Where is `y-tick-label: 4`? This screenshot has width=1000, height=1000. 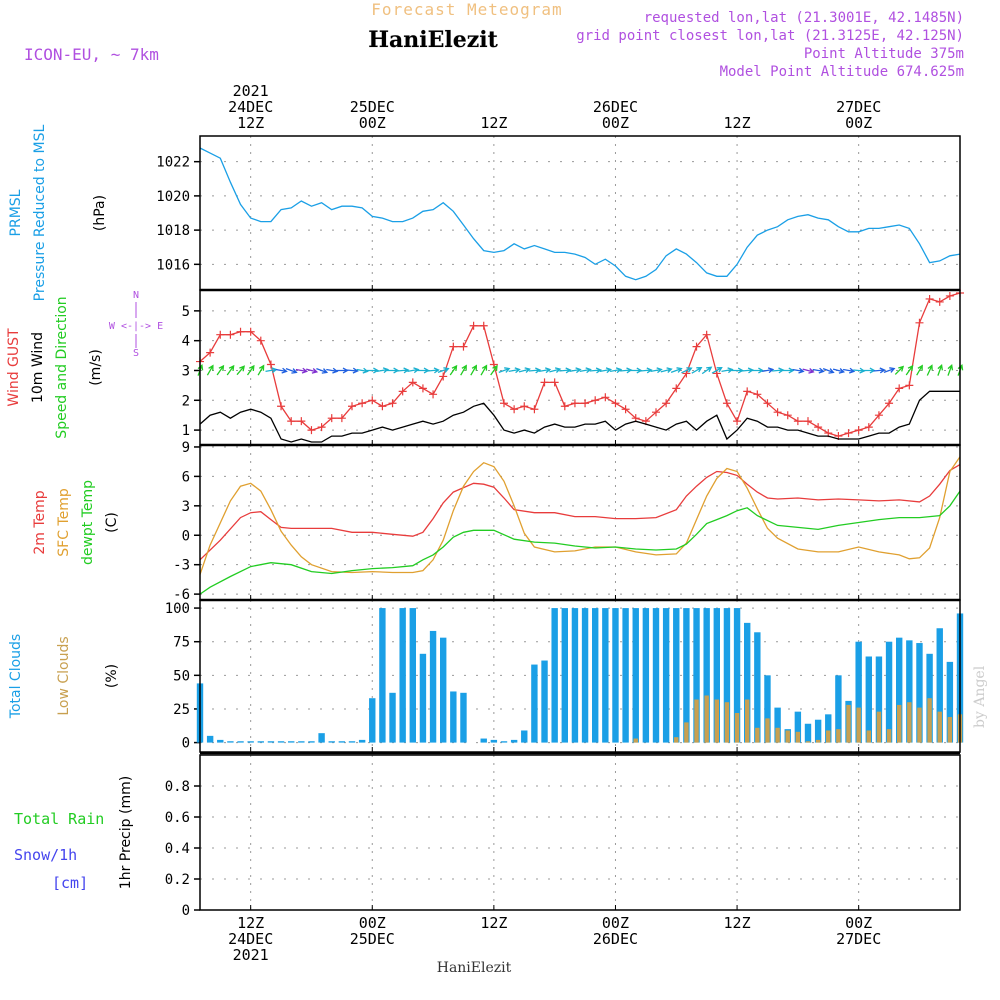
y-tick-label: 4 is located at coordinates (186, 342).